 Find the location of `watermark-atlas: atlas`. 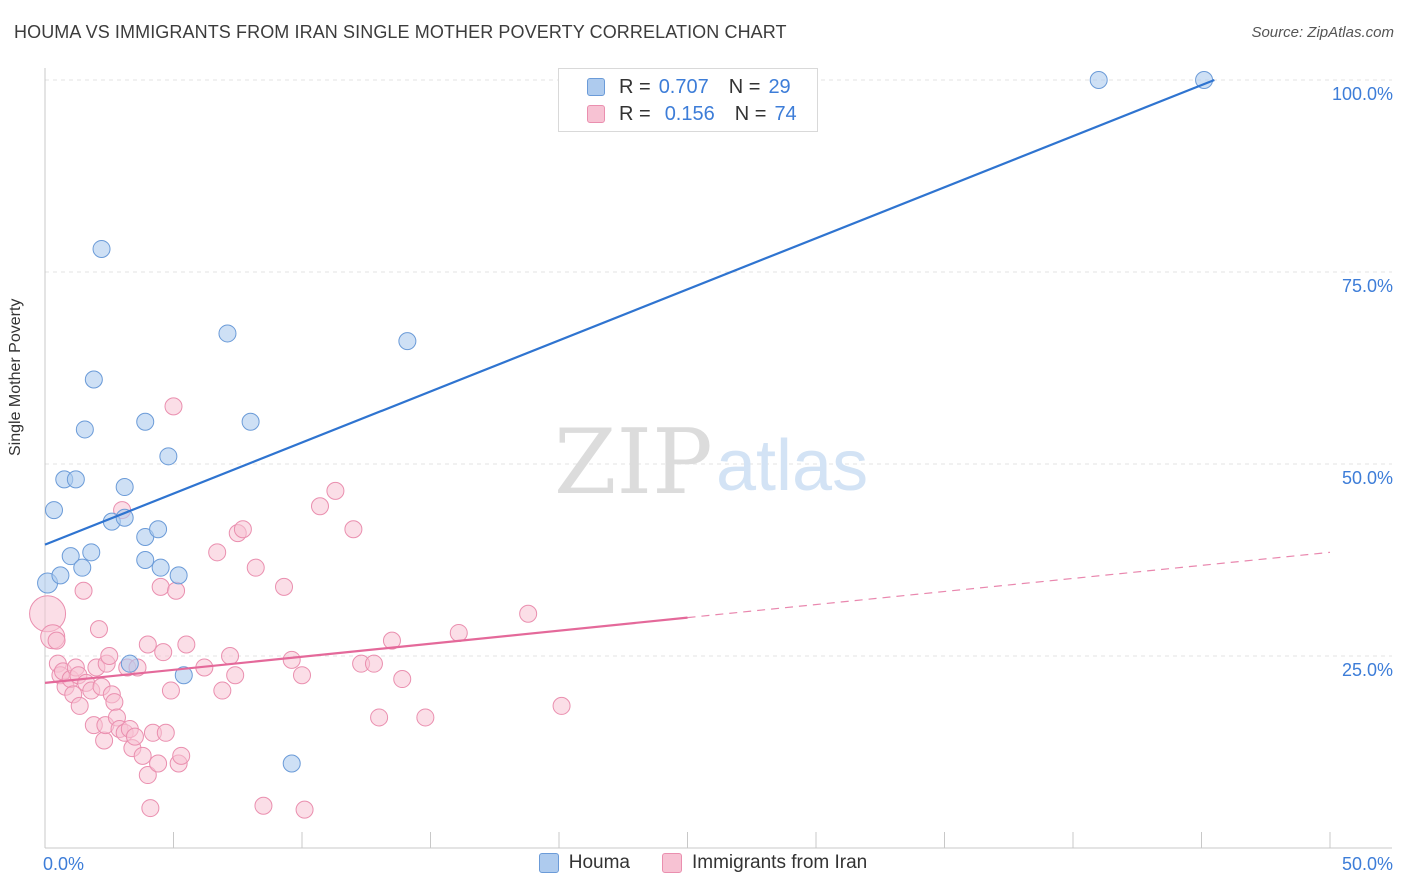

watermark-atlas: atlas is located at coordinates (792, 466).